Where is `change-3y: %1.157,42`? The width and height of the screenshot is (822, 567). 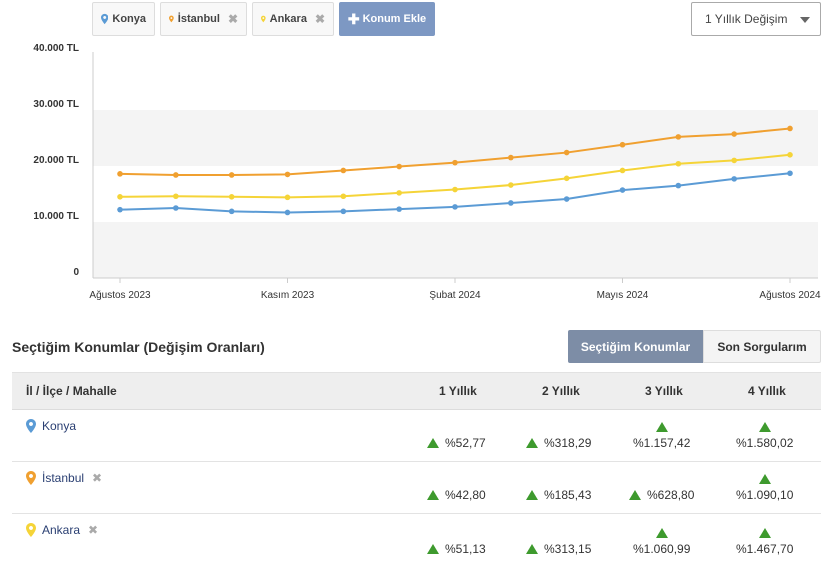
change-3y: %1.157,42 is located at coordinates (662, 443).